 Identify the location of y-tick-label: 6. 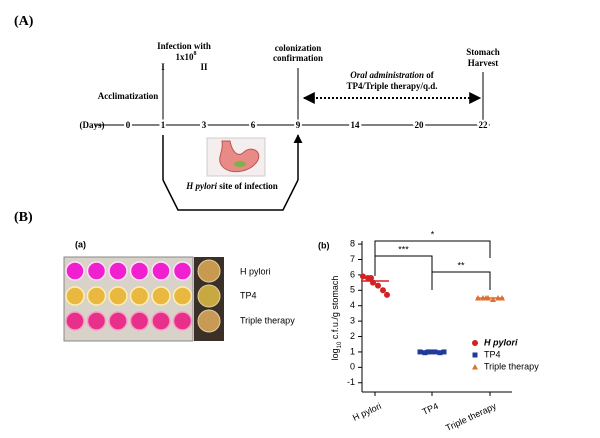
(352, 274).